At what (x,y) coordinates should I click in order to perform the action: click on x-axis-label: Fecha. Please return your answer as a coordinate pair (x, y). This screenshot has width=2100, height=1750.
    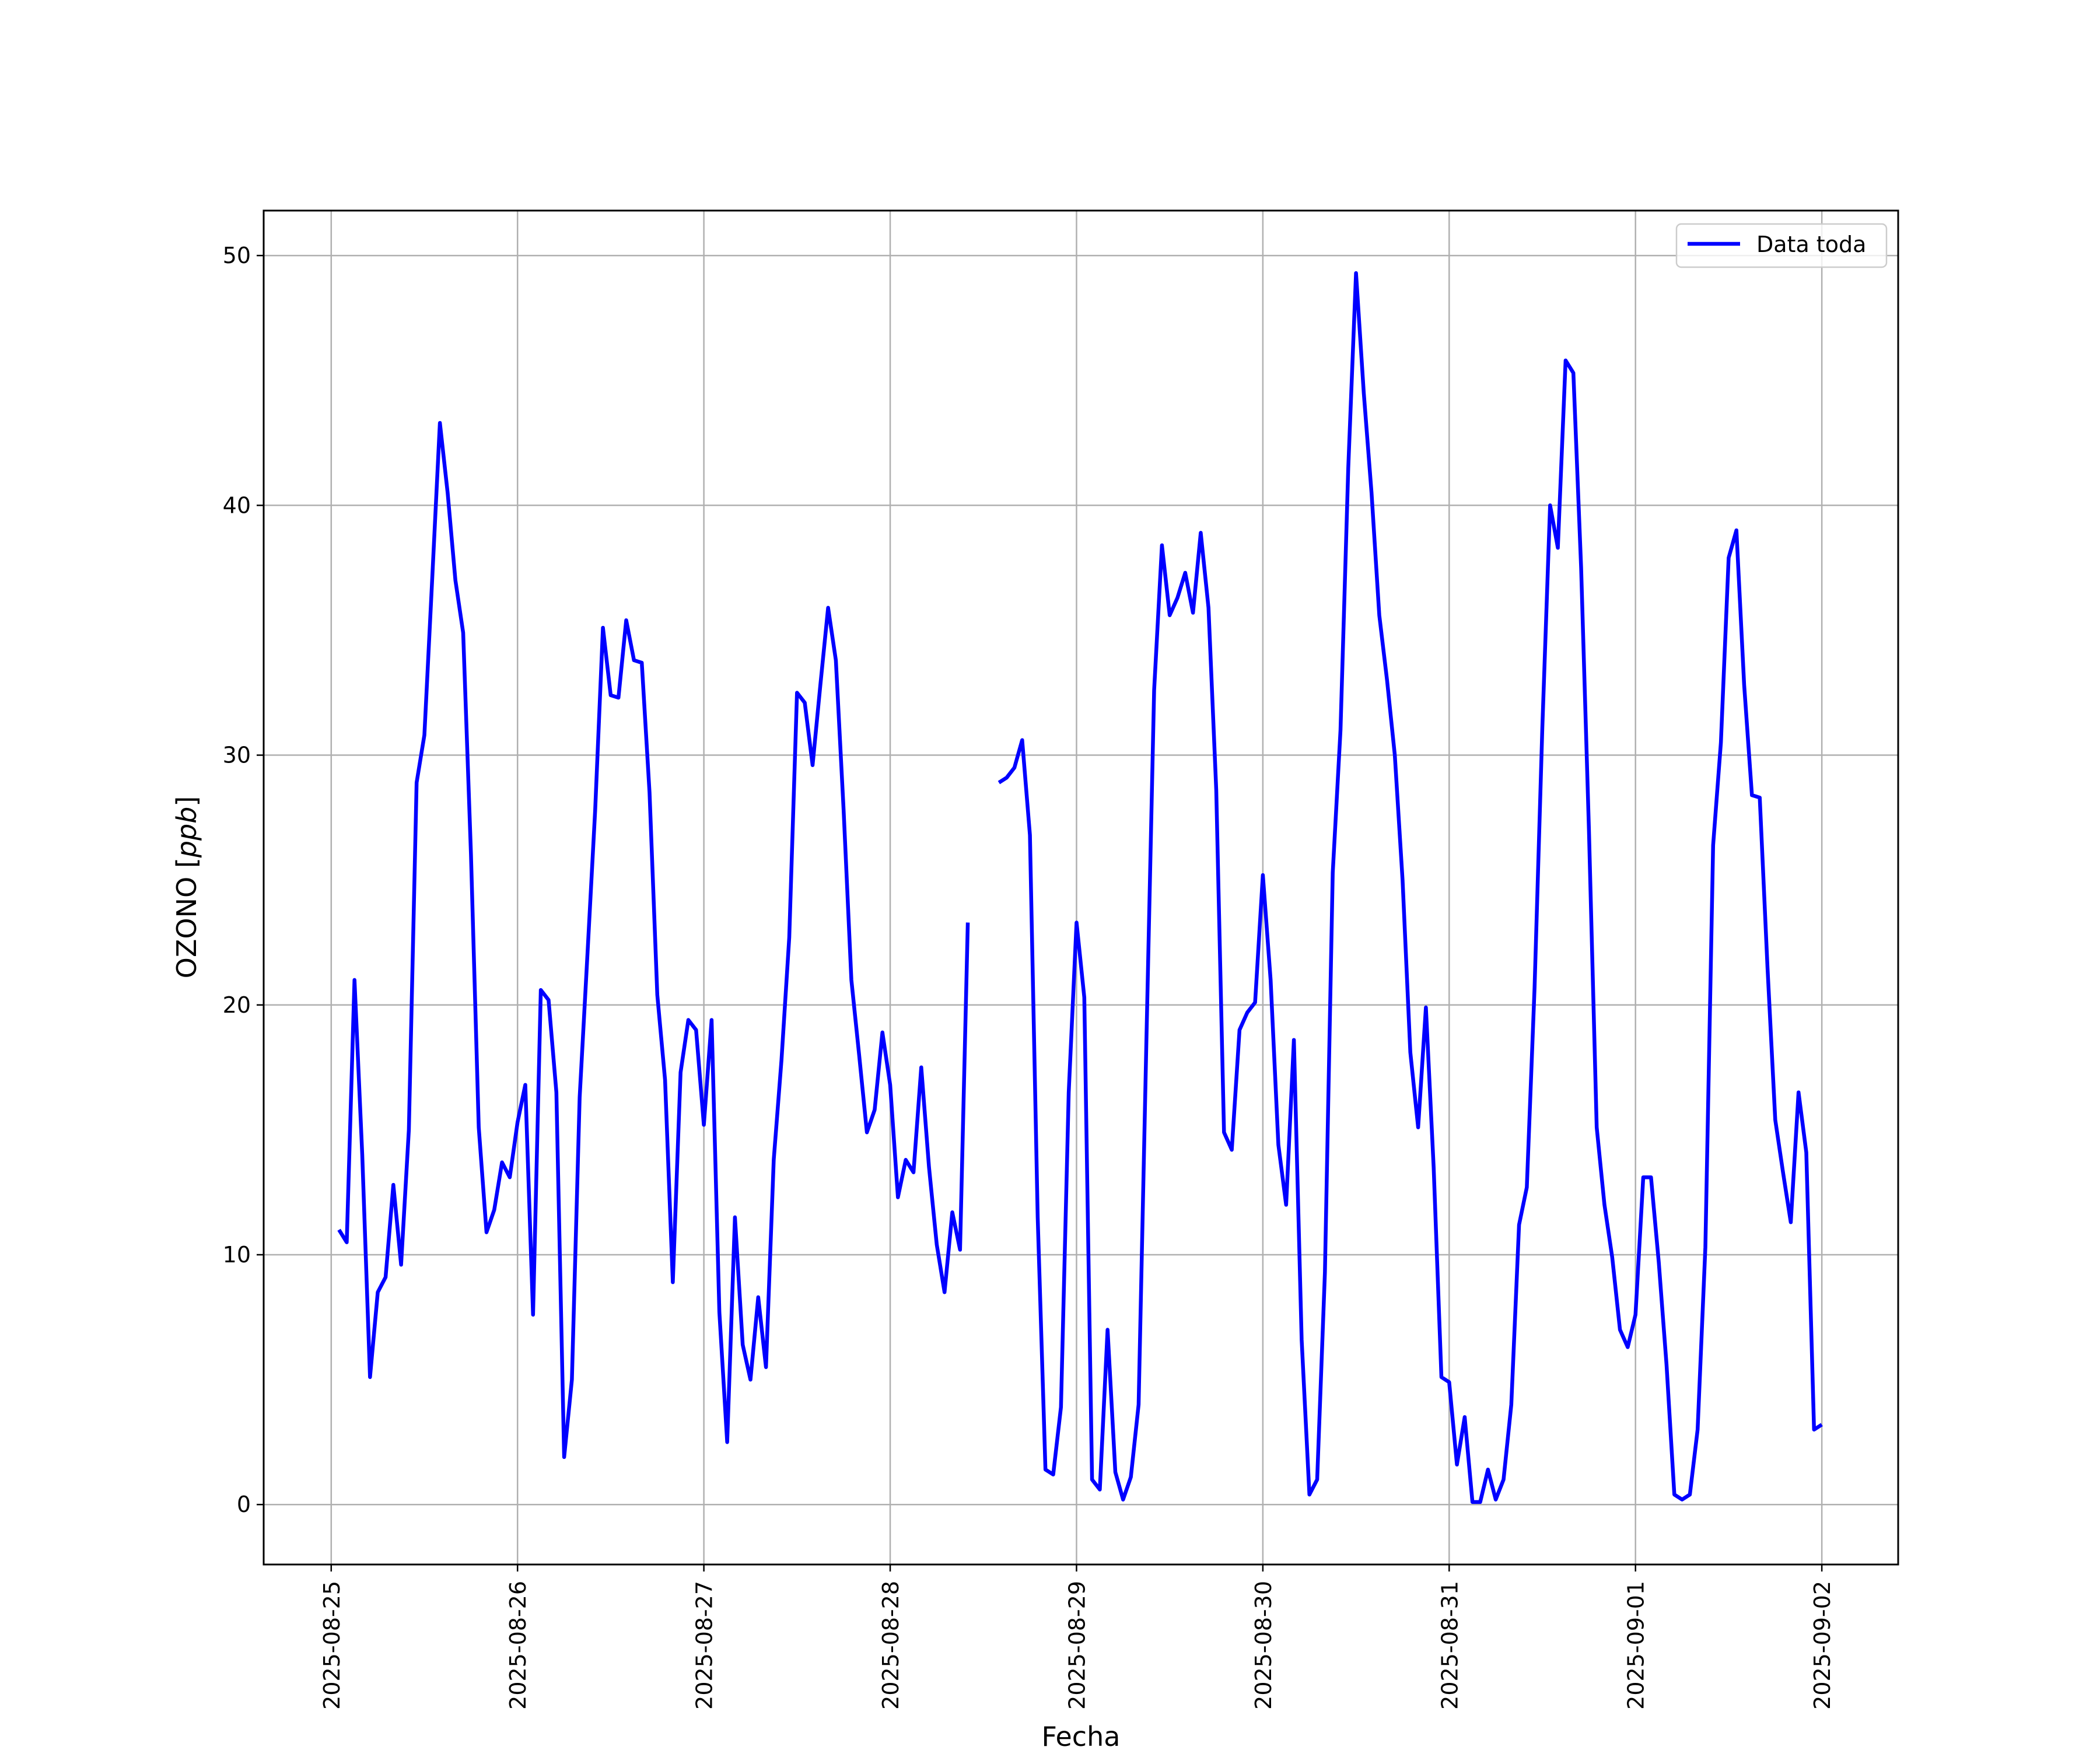
    Looking at the image, I should click on (1081, 1735).